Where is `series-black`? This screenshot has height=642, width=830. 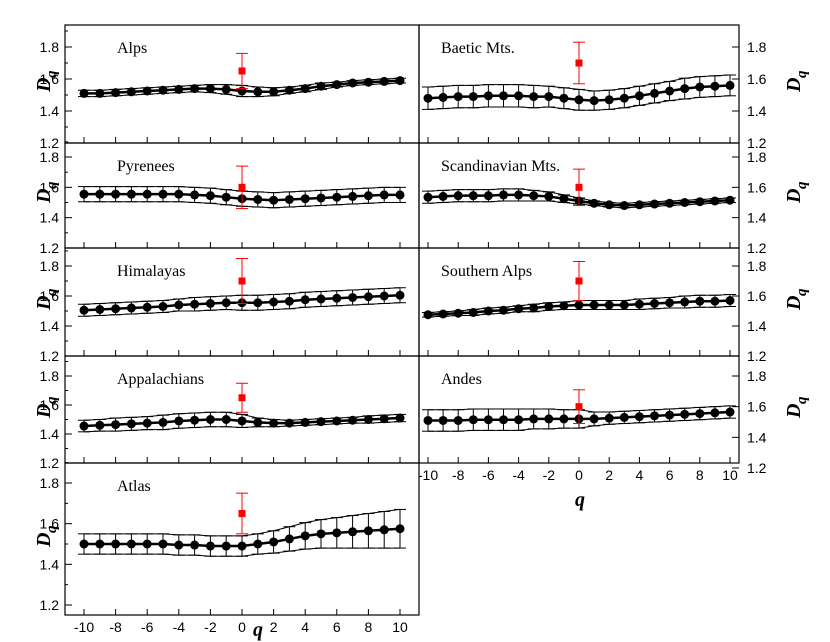
series-black is located at coordinates (242, 87).